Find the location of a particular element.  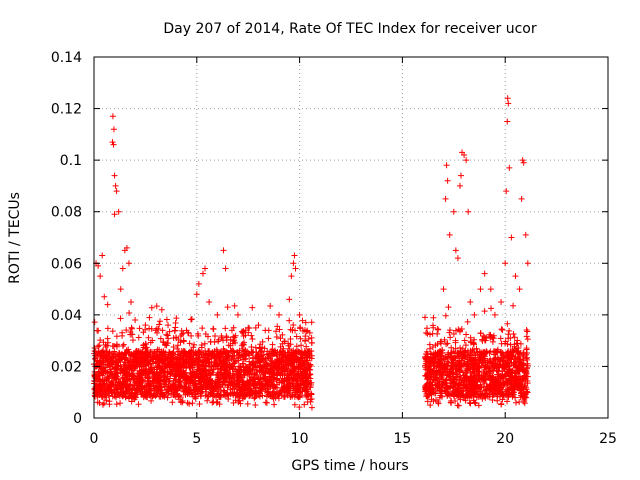

x-axis-tick-labels: 0 5 10 15 20 25 is located at coordinates (353, 439).